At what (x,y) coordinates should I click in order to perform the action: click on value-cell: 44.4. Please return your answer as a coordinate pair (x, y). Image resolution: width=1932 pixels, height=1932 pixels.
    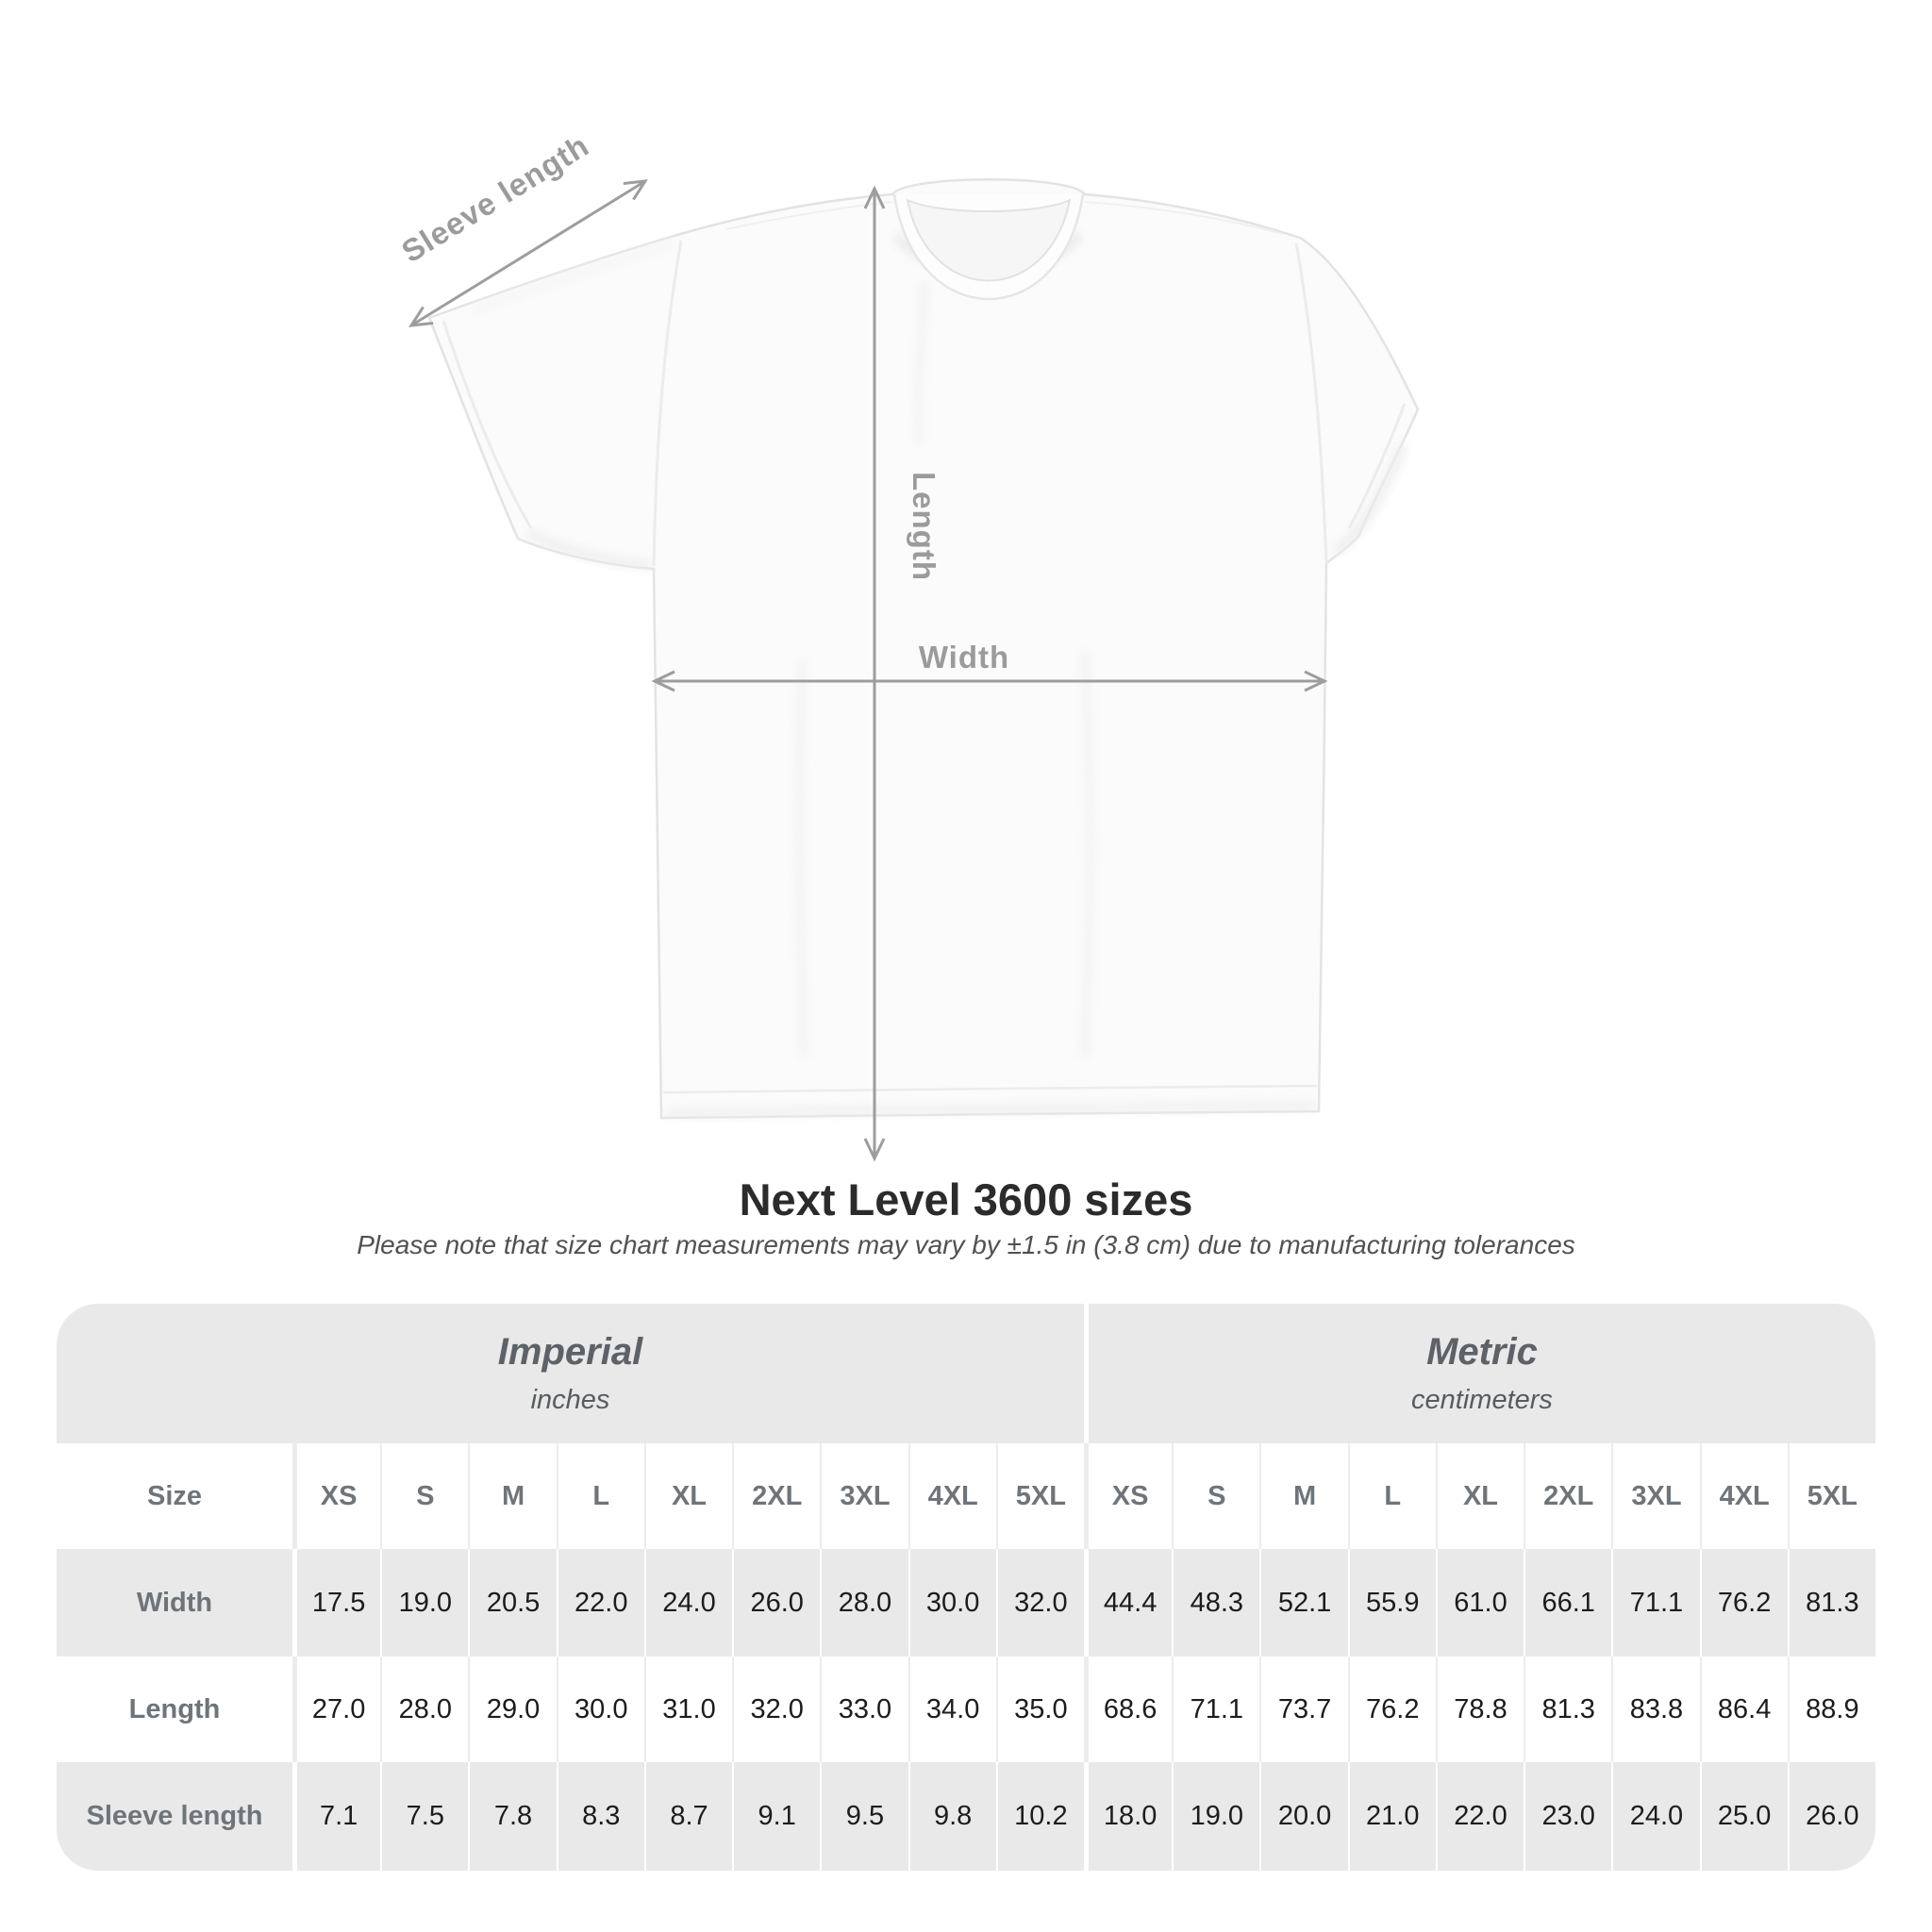
    Looking at the image, I should click on (1128, 1603).